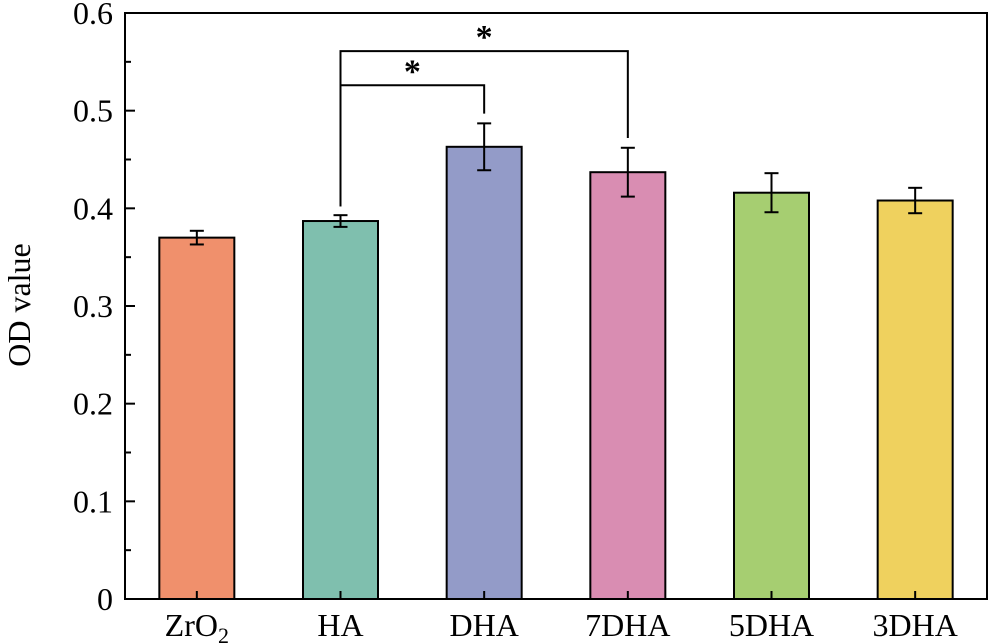 Image resolution: width=1000 pixels, height=643 pixels. I want to click on significance-layer: **, so click(484, 113).